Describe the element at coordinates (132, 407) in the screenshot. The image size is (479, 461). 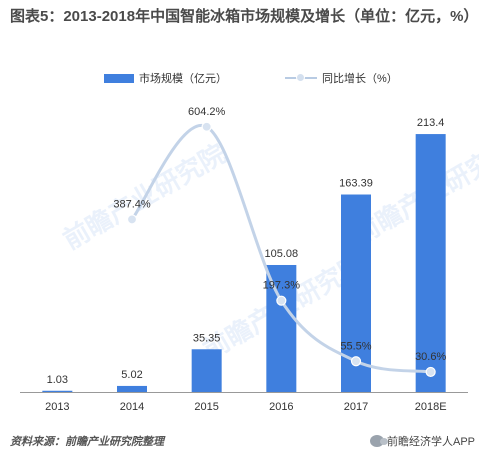
I see `x-tick-2014: 2014` at that location.